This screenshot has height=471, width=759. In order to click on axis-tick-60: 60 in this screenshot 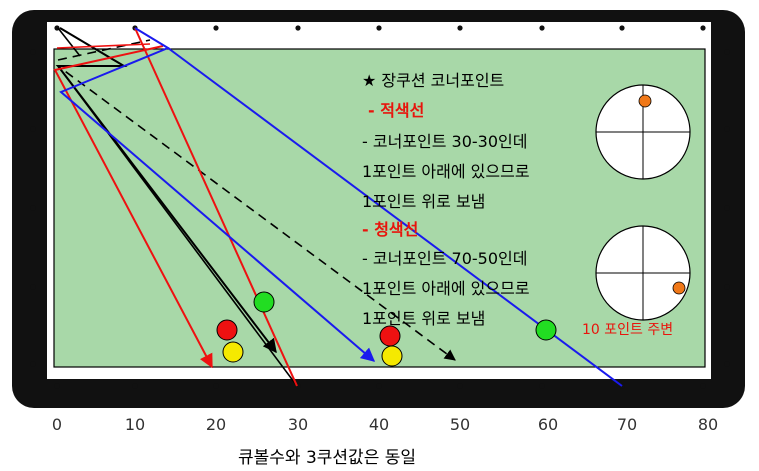, I will do `click(548, 424)`.